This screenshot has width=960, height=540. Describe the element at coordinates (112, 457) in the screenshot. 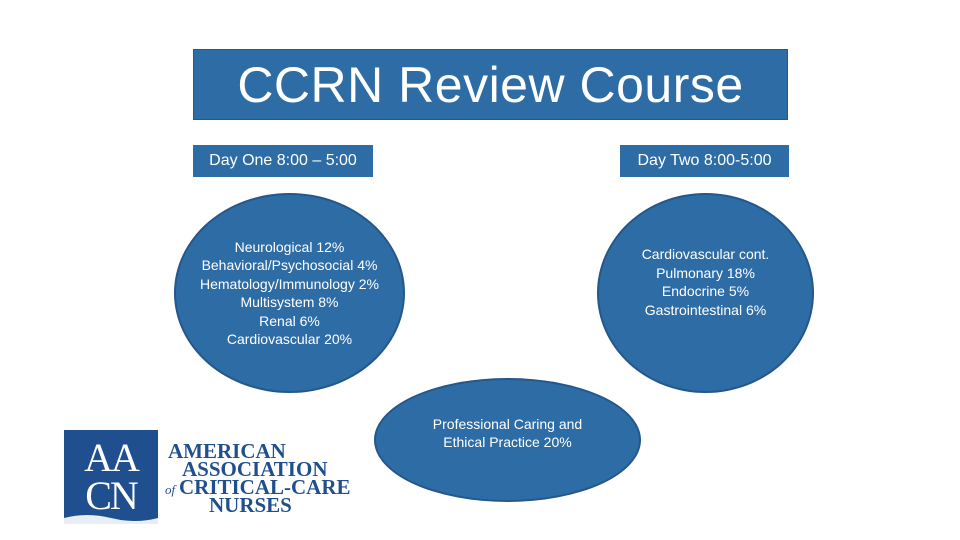

I see `logo-monogram-top: AA` at that location.